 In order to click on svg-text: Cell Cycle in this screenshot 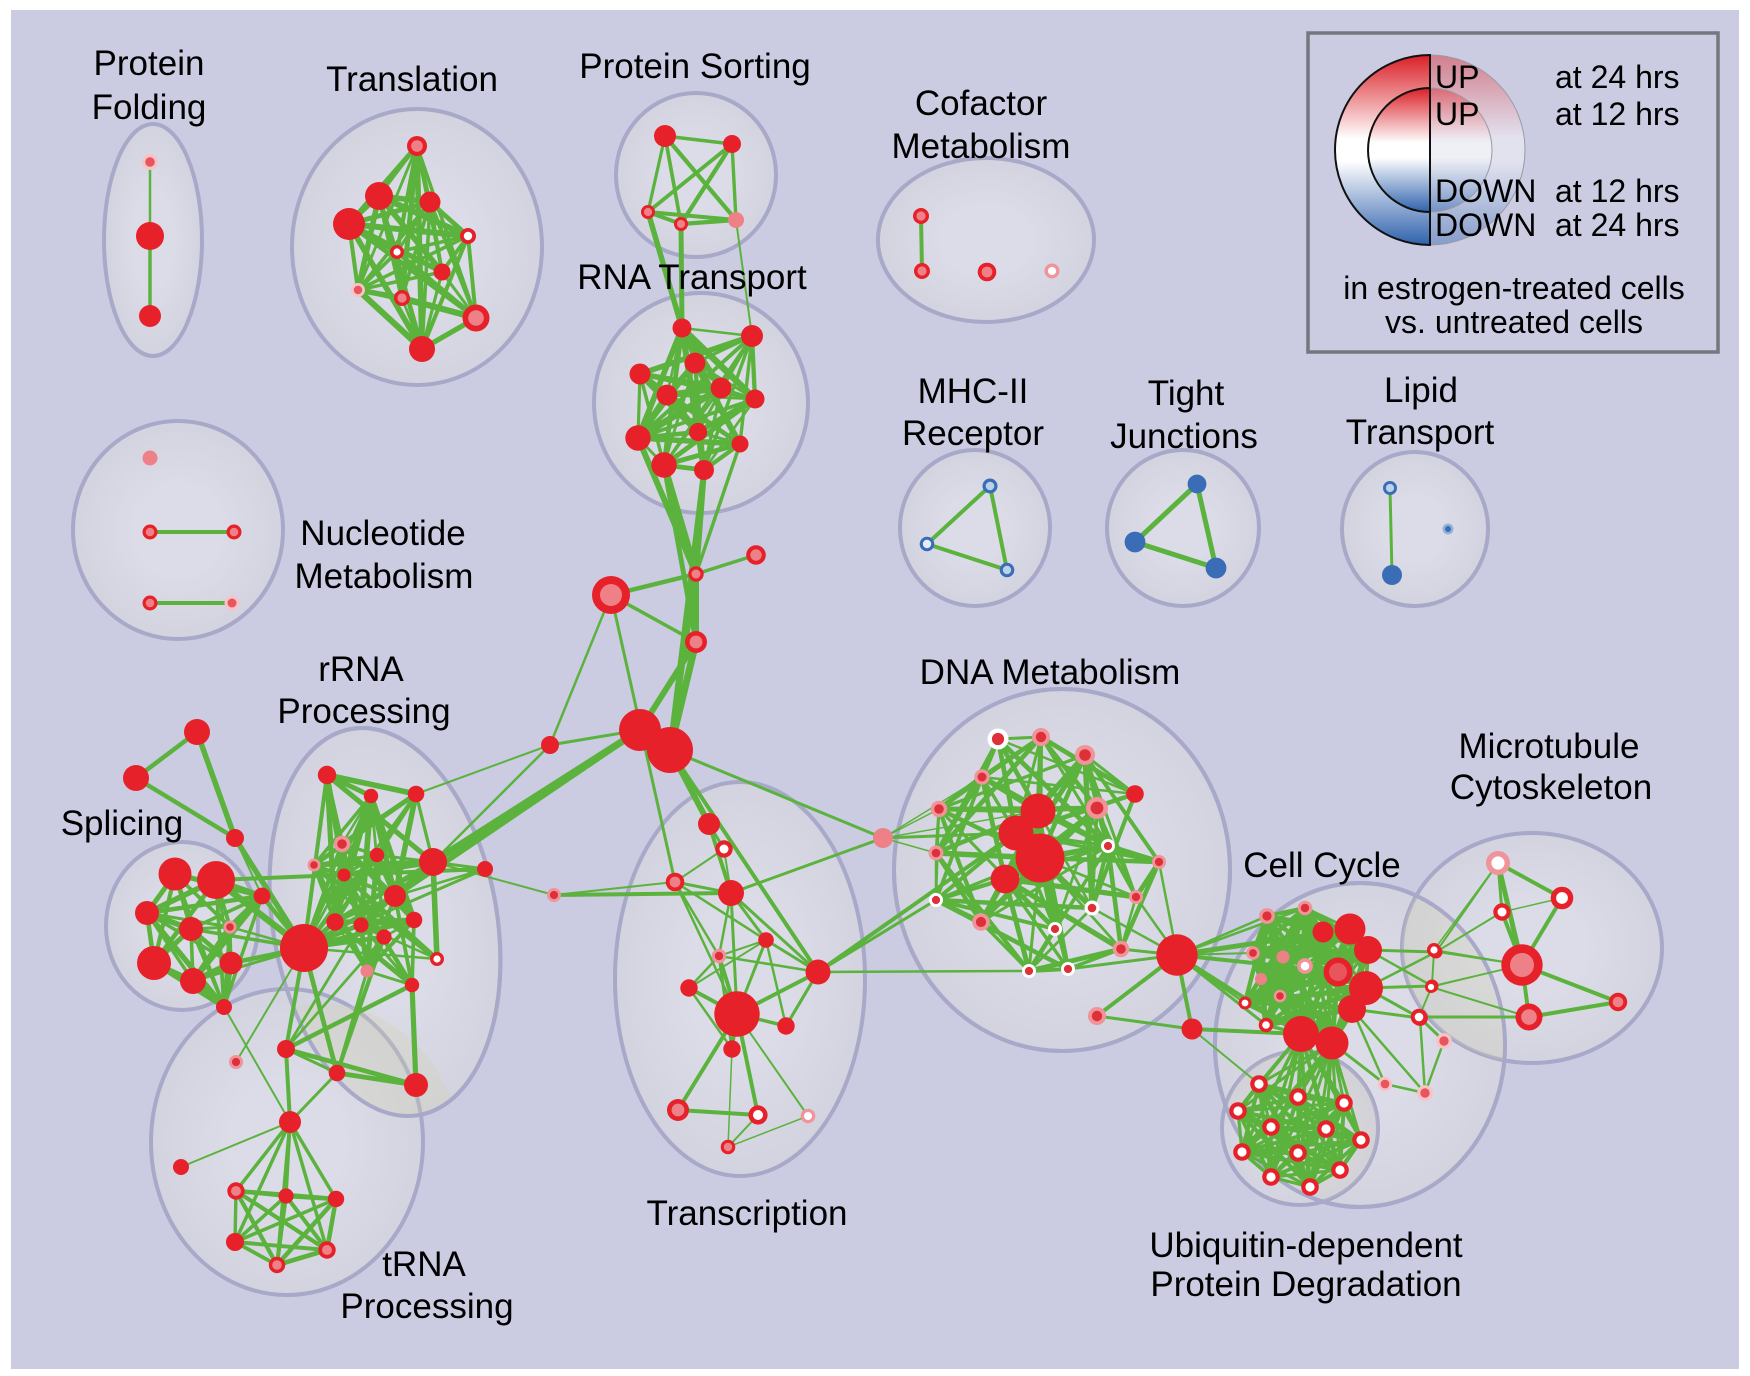, I will do `click(1322, 865)`.